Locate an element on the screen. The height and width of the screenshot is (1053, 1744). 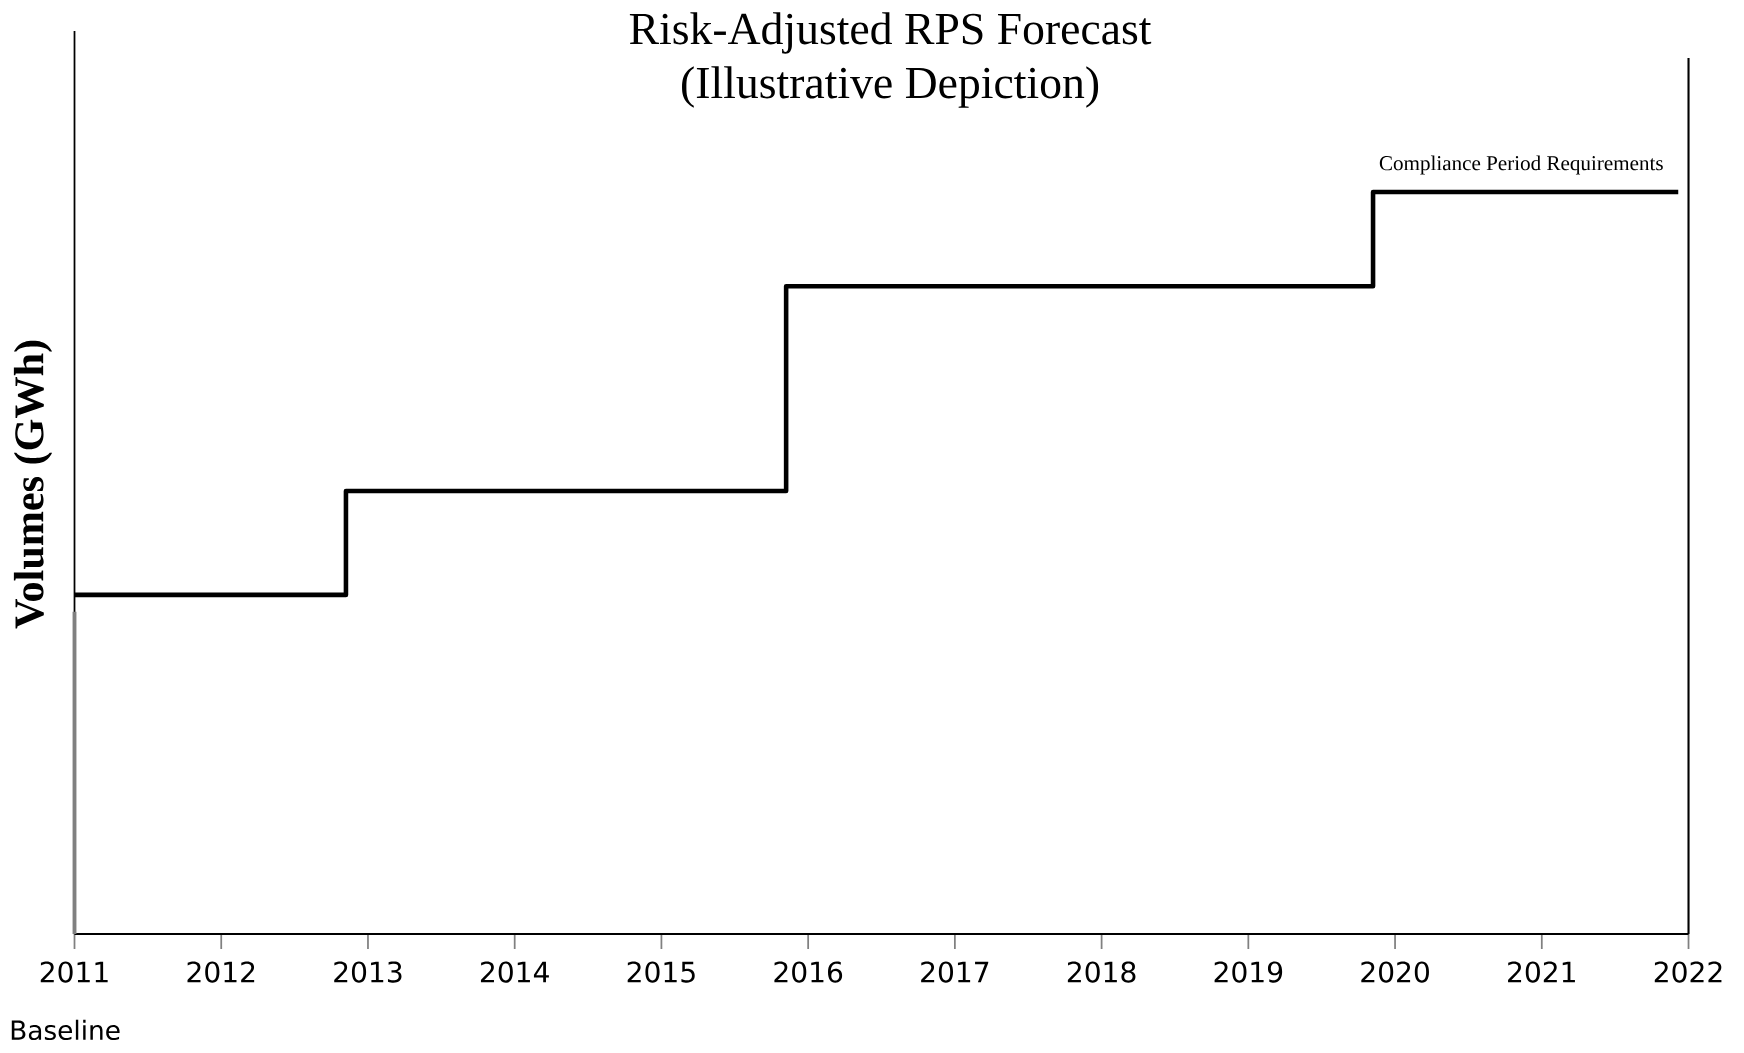
annotation: Compliance Period Requirements is located at coordinates (1521, 165).